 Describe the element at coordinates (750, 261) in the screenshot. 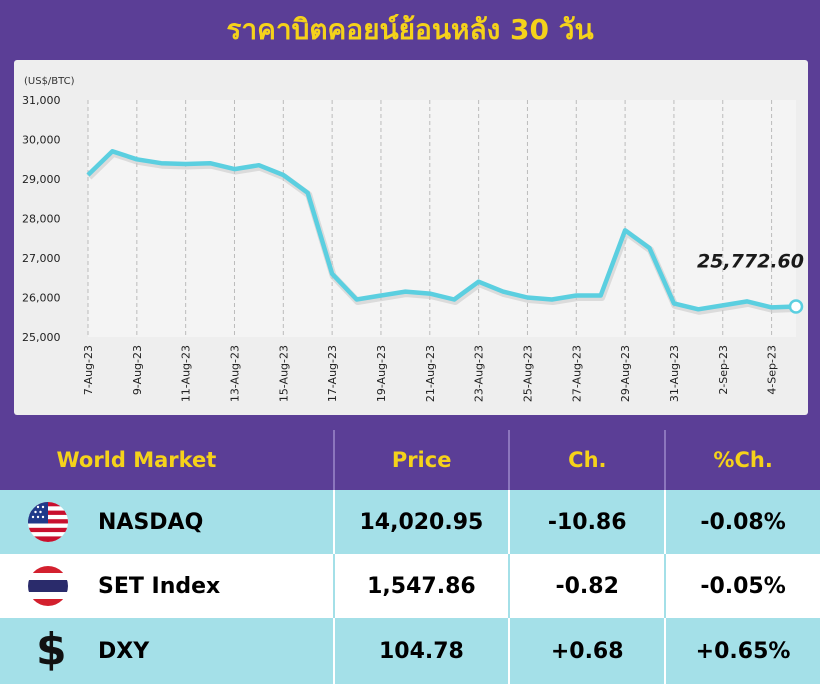

I see `last-value-label: 25,772.60` at that location.